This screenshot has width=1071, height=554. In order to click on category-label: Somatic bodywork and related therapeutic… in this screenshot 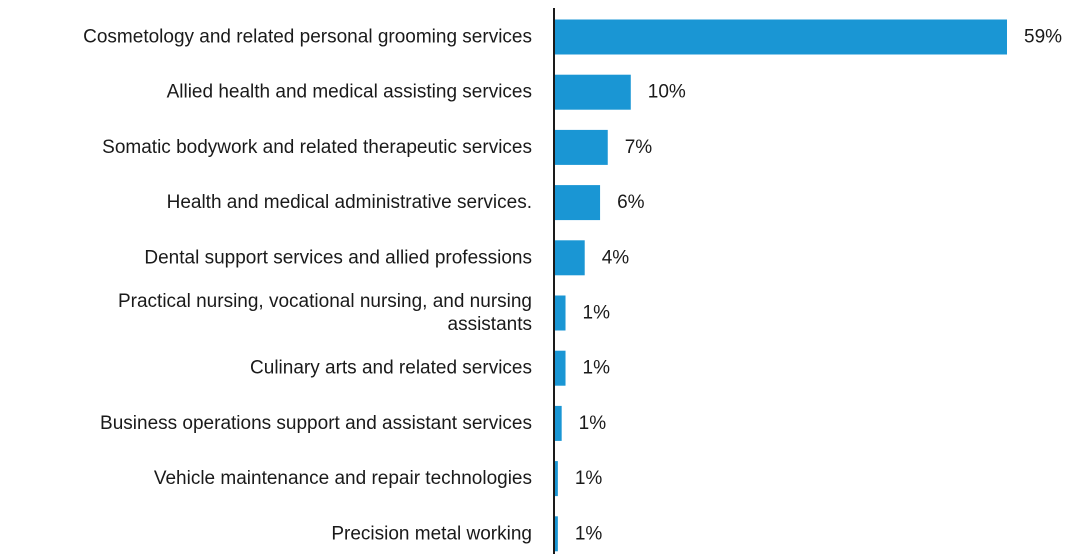, I will do `click(317, 147)`.